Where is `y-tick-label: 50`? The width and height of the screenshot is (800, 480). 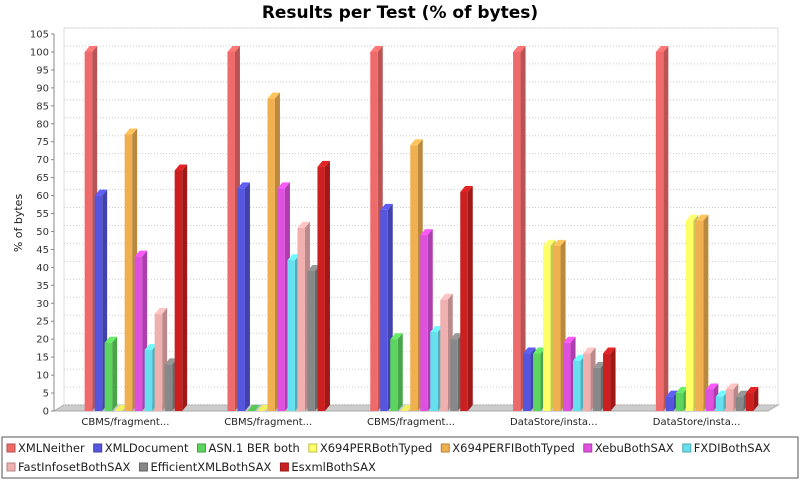 y-tick-label: 50 is located at coordinates (42, 232).